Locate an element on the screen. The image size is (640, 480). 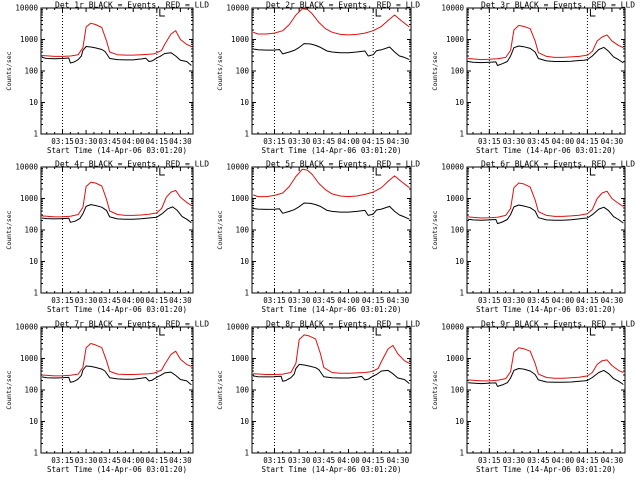
panel-title: Det 3r BLACK = Events, RED = LLD is located at coordinates (558, 5).